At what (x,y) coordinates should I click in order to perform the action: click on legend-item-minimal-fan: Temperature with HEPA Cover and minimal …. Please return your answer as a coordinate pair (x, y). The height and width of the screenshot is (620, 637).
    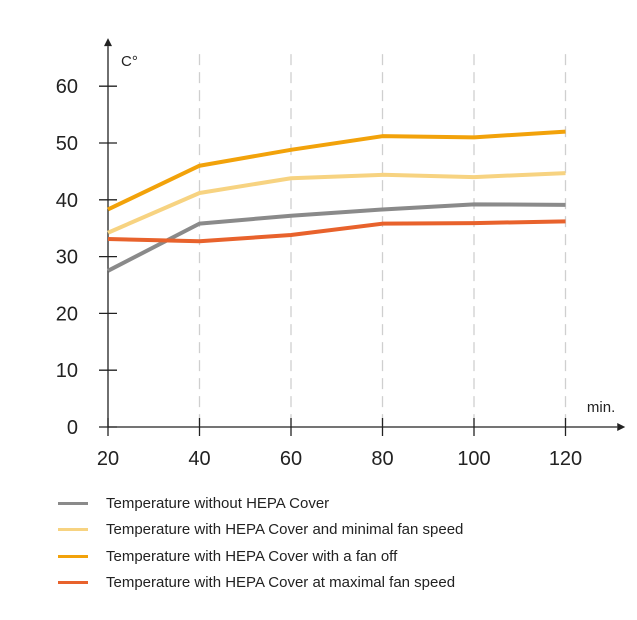
    Looking at the image, I should click on (260, 530).